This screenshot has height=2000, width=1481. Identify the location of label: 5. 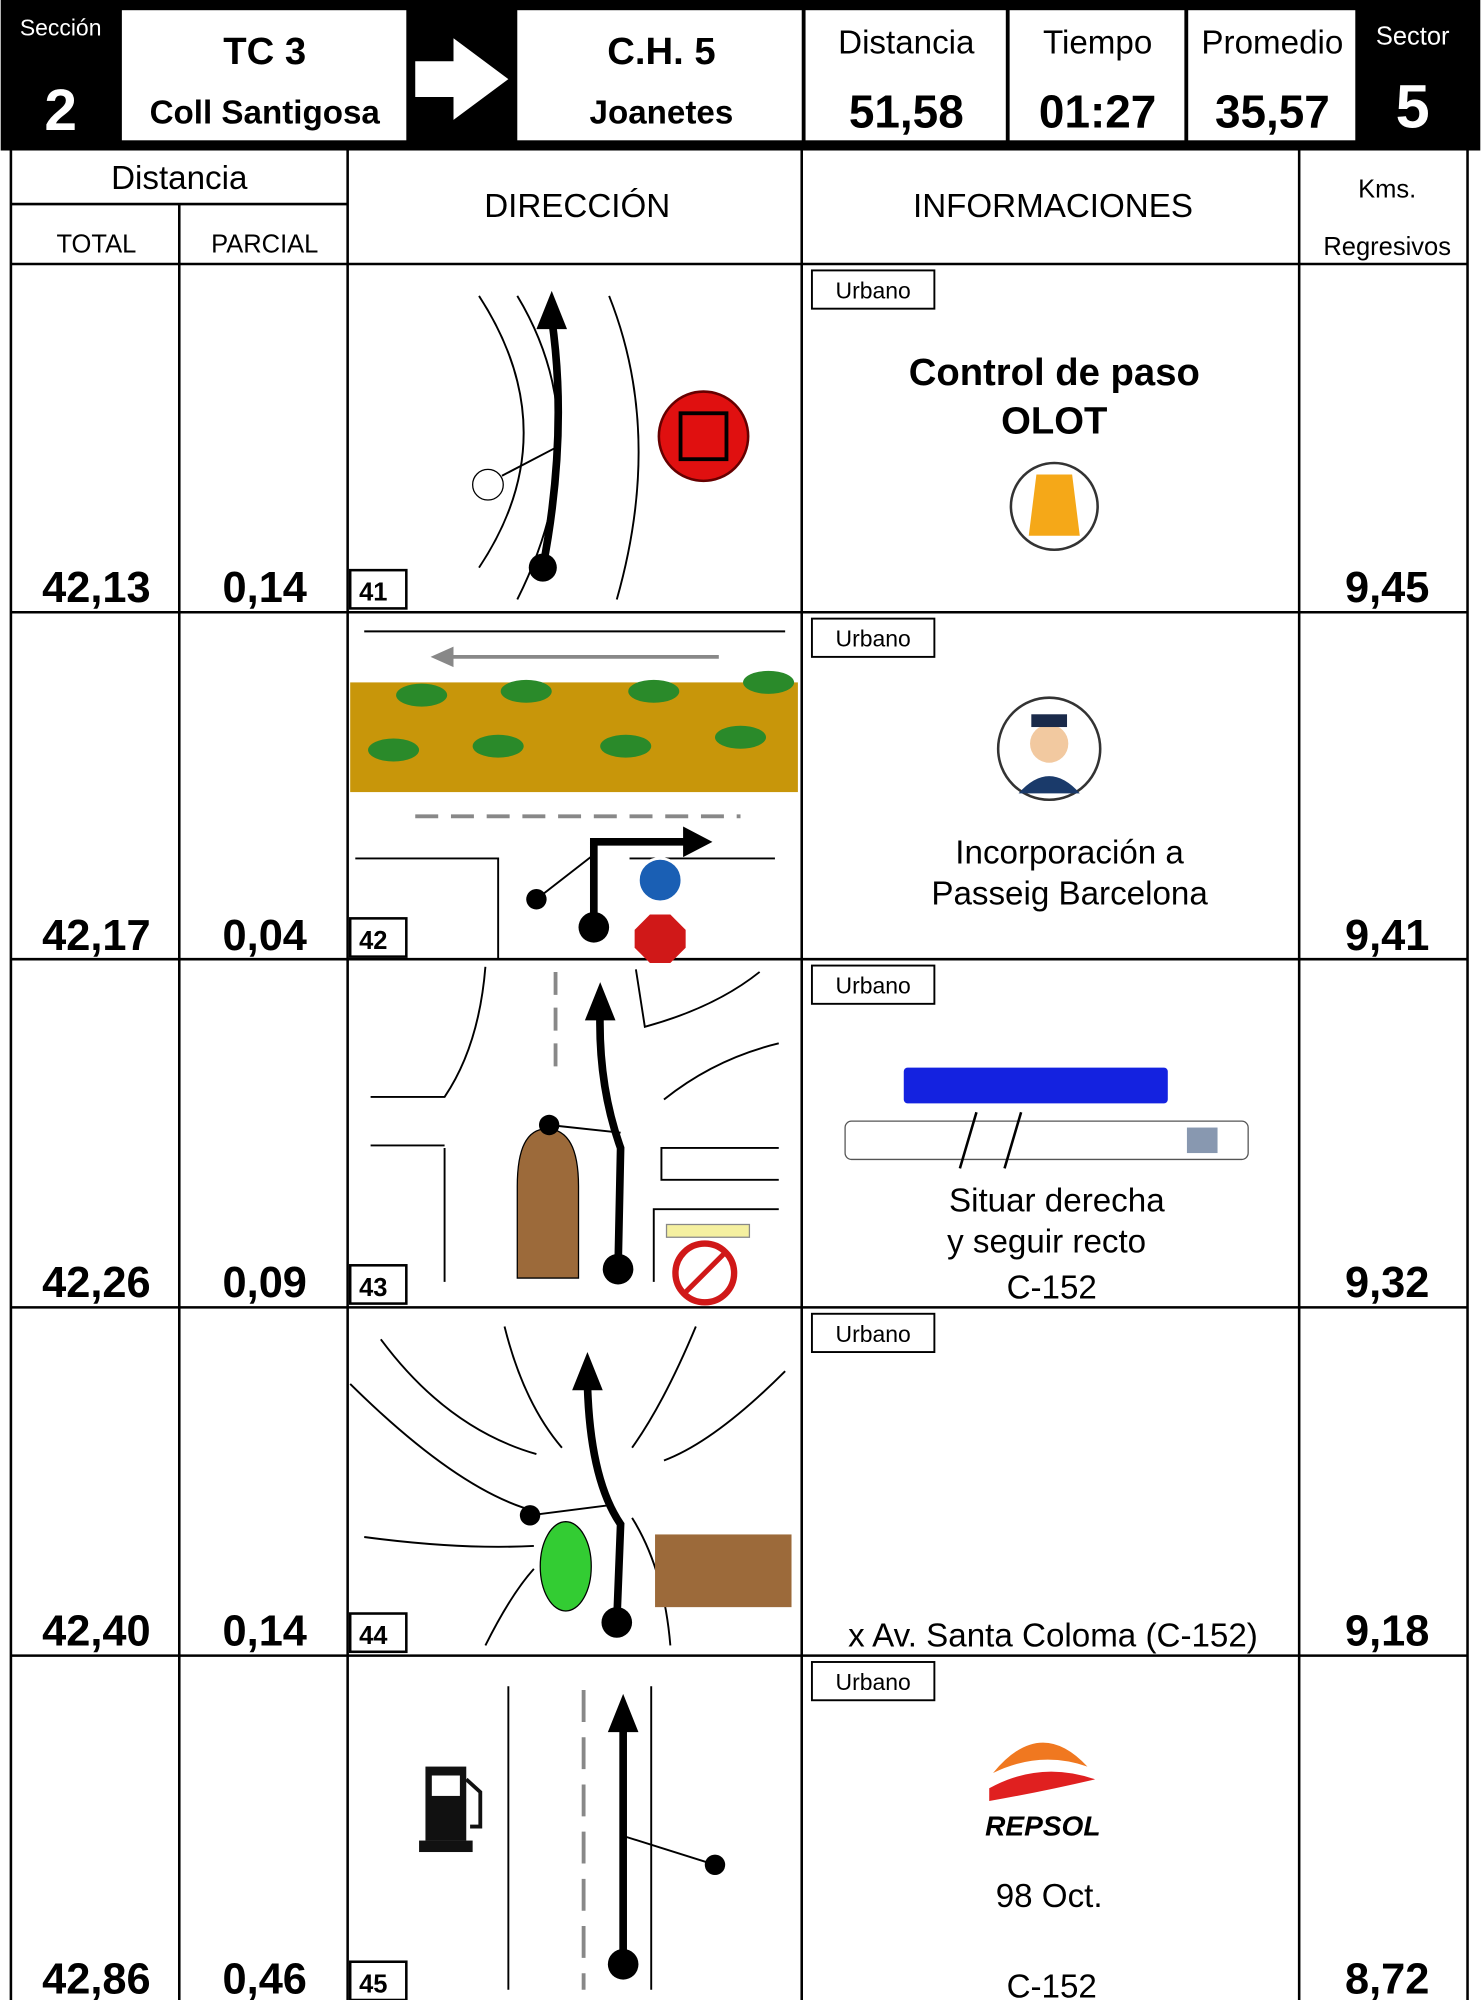
(1413, 107).